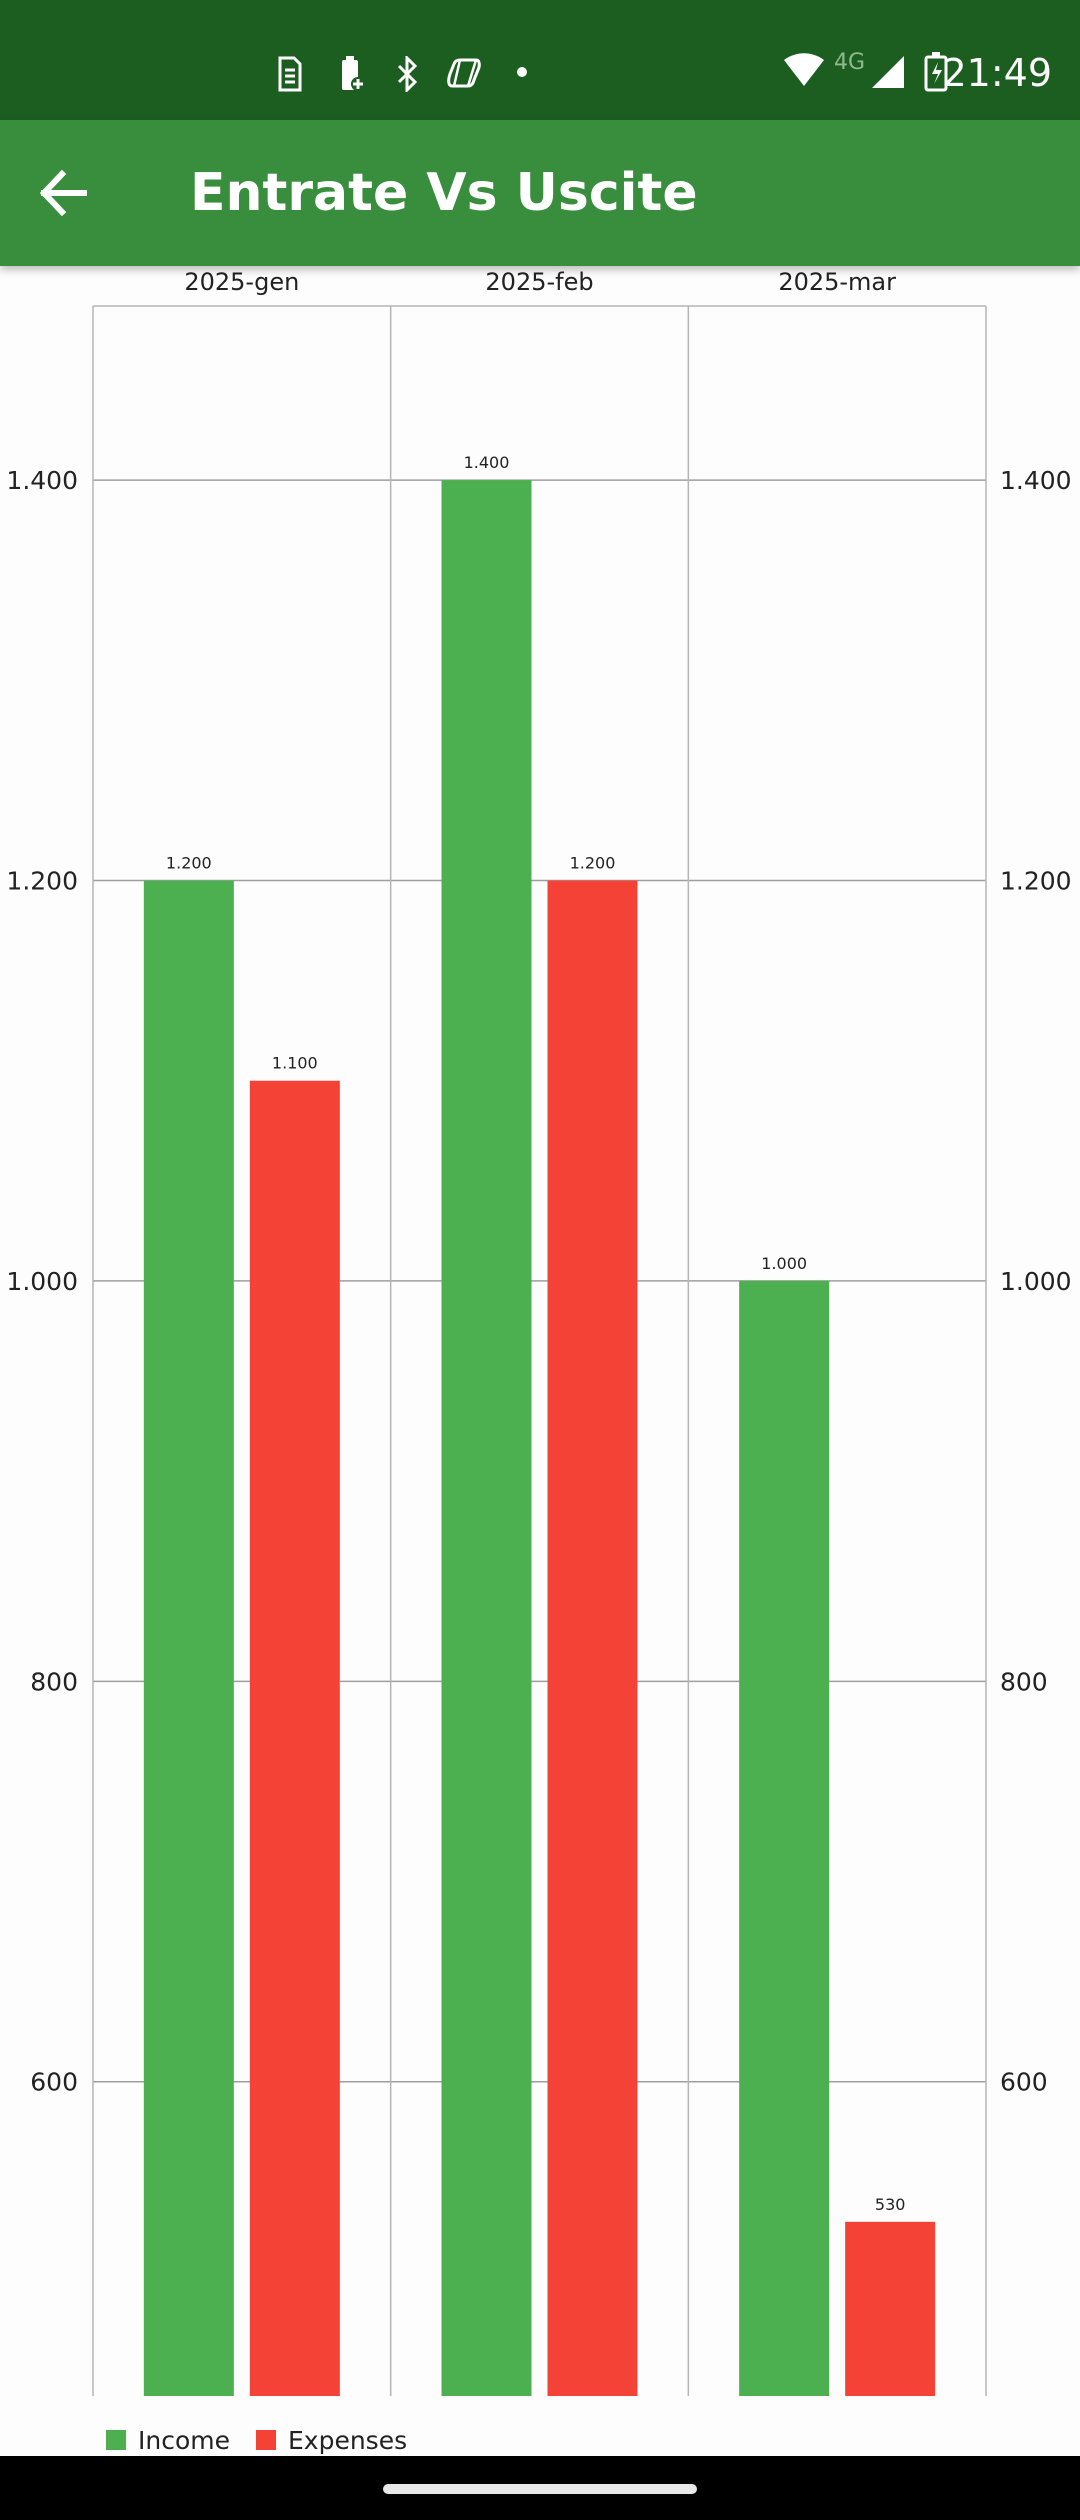 Image resolution: width=1080 pixels, height=2520 pixels. What do you see at coordinates (1024, 1681) in the screenshot?
I see `y-tick-label-right: 800` at bounding box center [1024, 1681].